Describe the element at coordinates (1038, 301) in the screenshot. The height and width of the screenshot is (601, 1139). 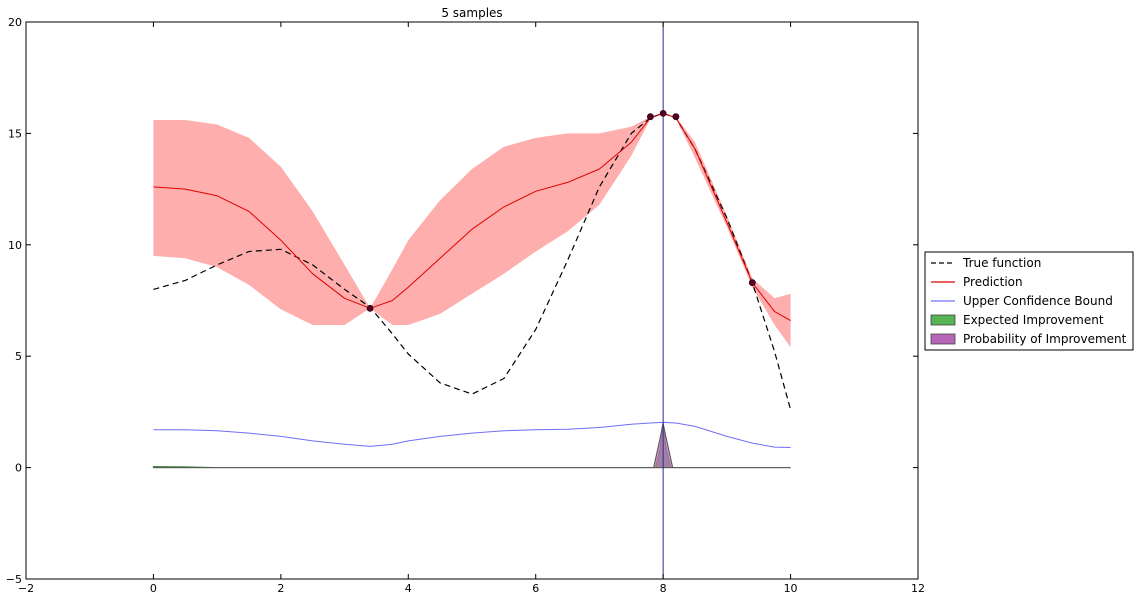
I see `legend-label-upper-confidence-bound: Upper Confidence Bound` at that location.